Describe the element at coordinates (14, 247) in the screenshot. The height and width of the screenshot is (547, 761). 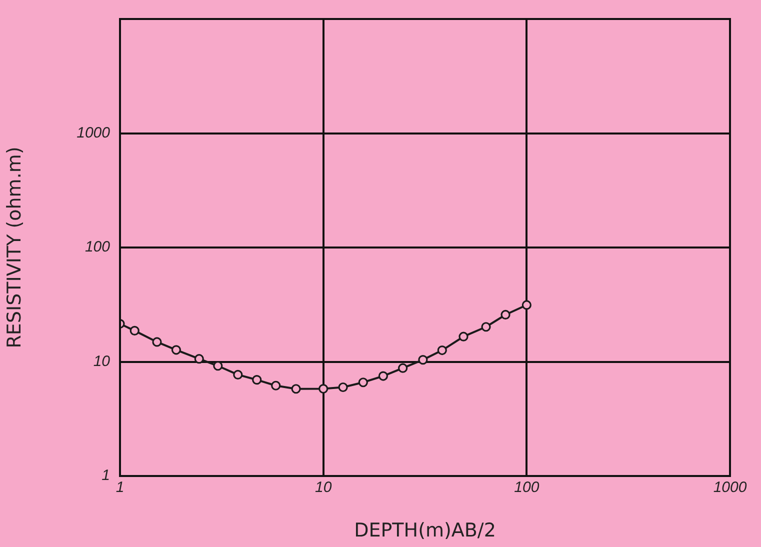
I see `y-axis-title: RESISTIVITY (ohm.m)` at that location.